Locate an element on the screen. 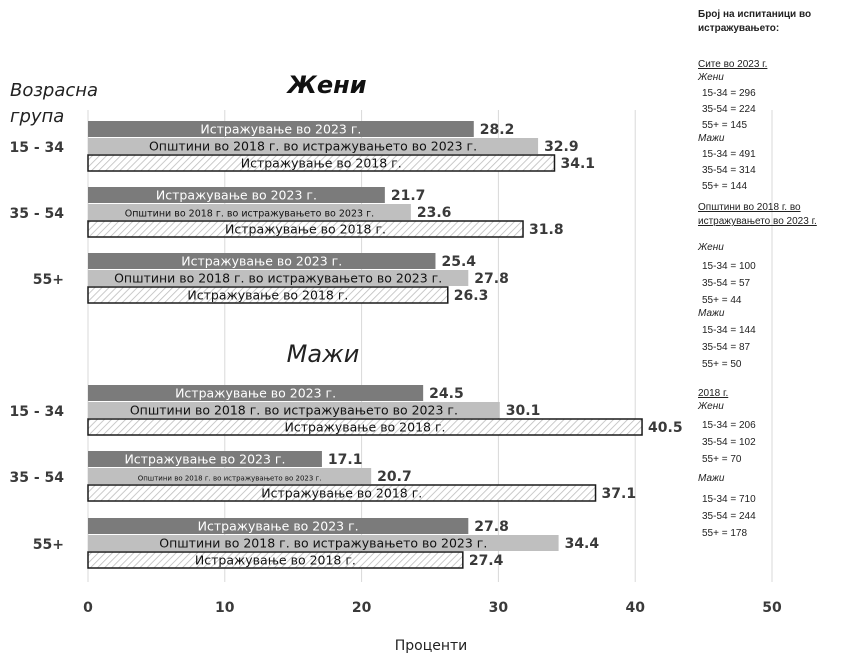 The height and width of the screenshot is (655, 859). sample-row: 55+ = 144 is located at coordinates (725, 186).